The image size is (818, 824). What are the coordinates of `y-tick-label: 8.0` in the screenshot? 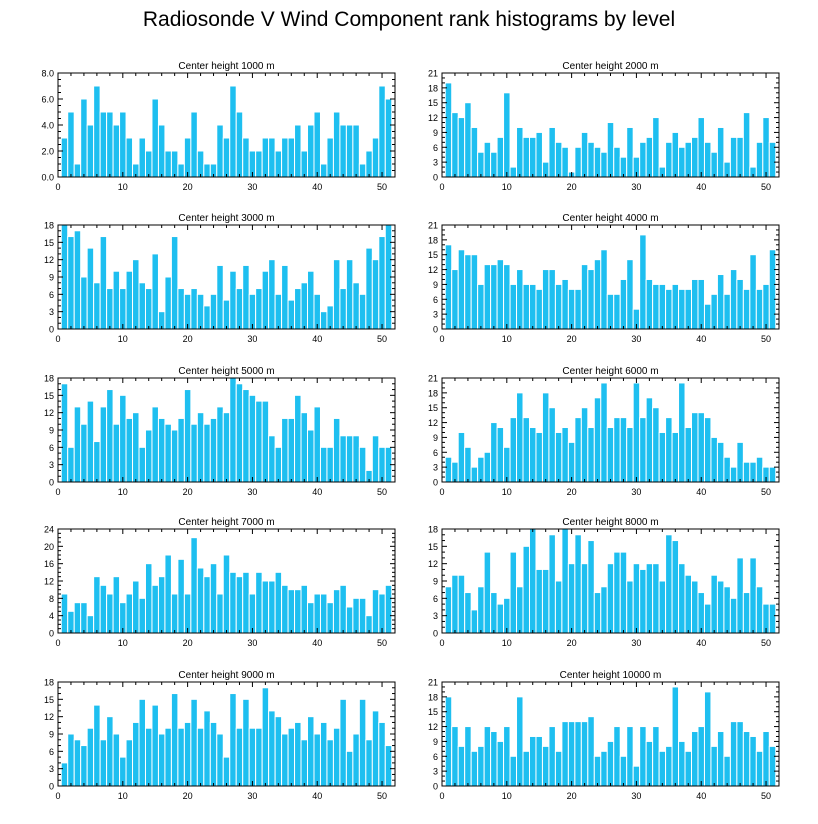 It's located at (47, 74).